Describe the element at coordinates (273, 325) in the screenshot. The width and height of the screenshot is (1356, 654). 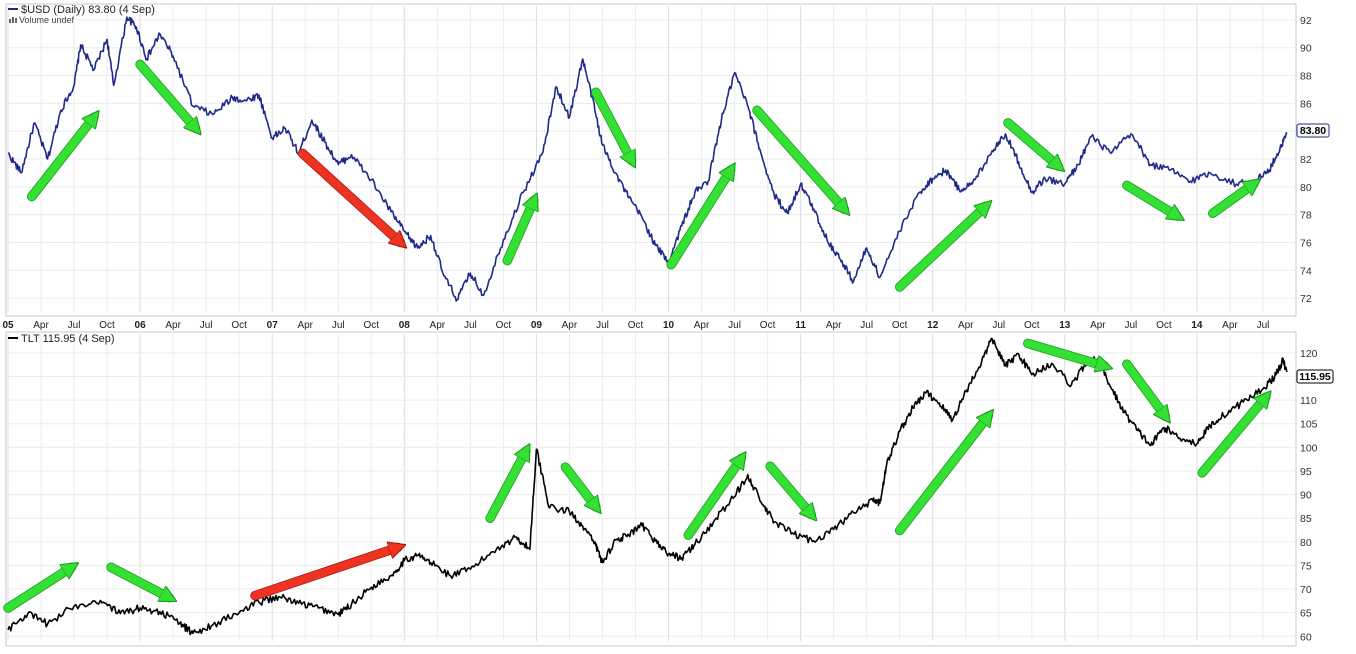
I see `x-tick-label: 07` at that location.